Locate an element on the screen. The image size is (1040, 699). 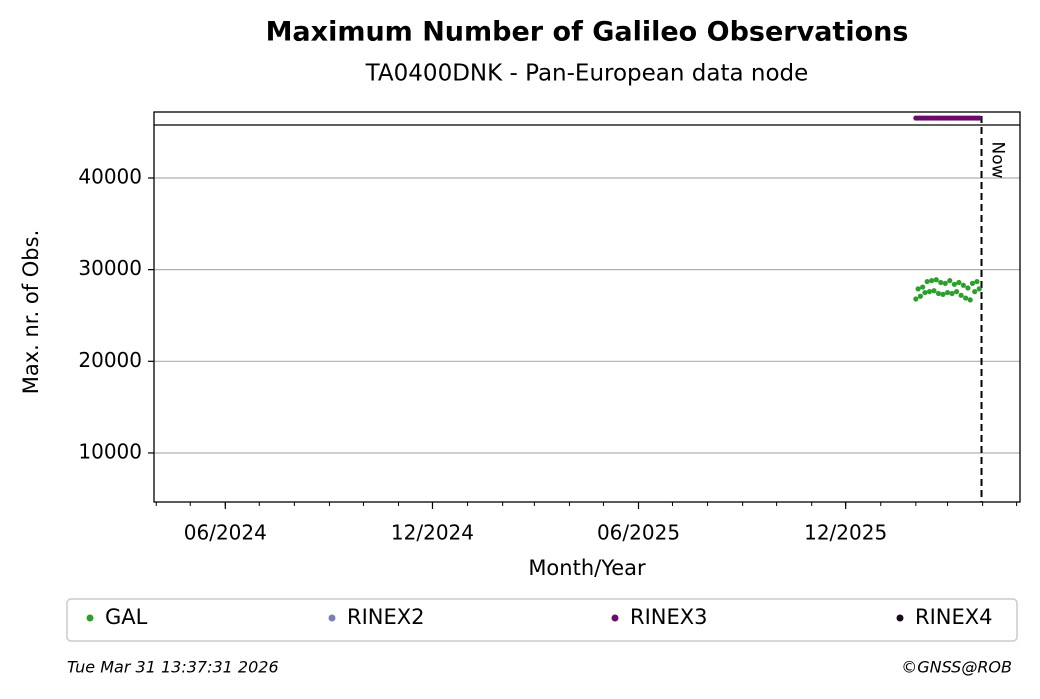
x-axis-label: Month/Year is located at coordinates (587, 568).